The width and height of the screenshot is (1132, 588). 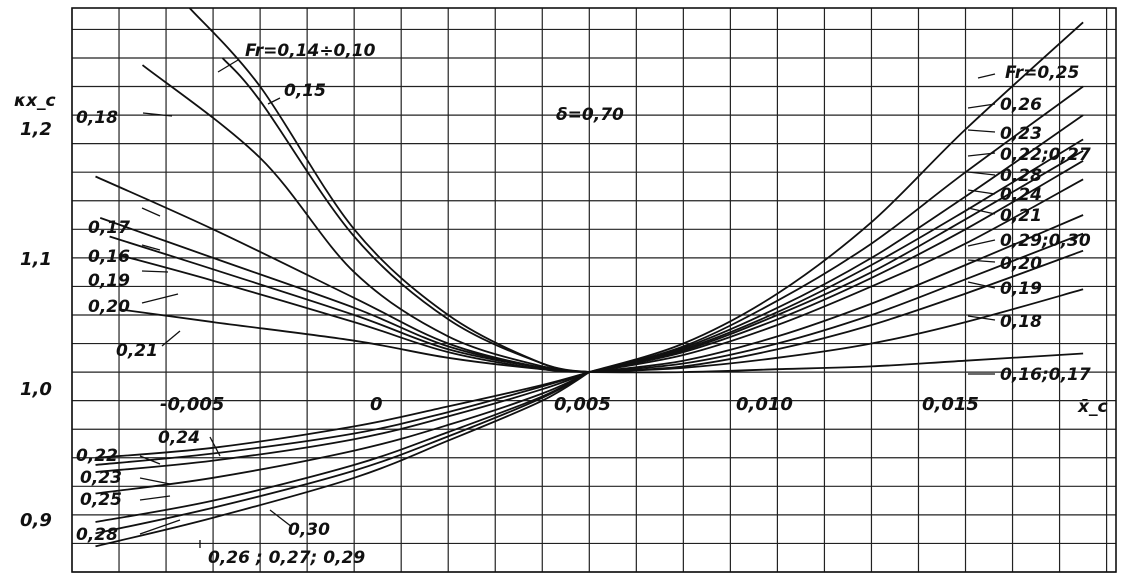 I want to click on series-label: 0,25, so click(x=101, y=500).